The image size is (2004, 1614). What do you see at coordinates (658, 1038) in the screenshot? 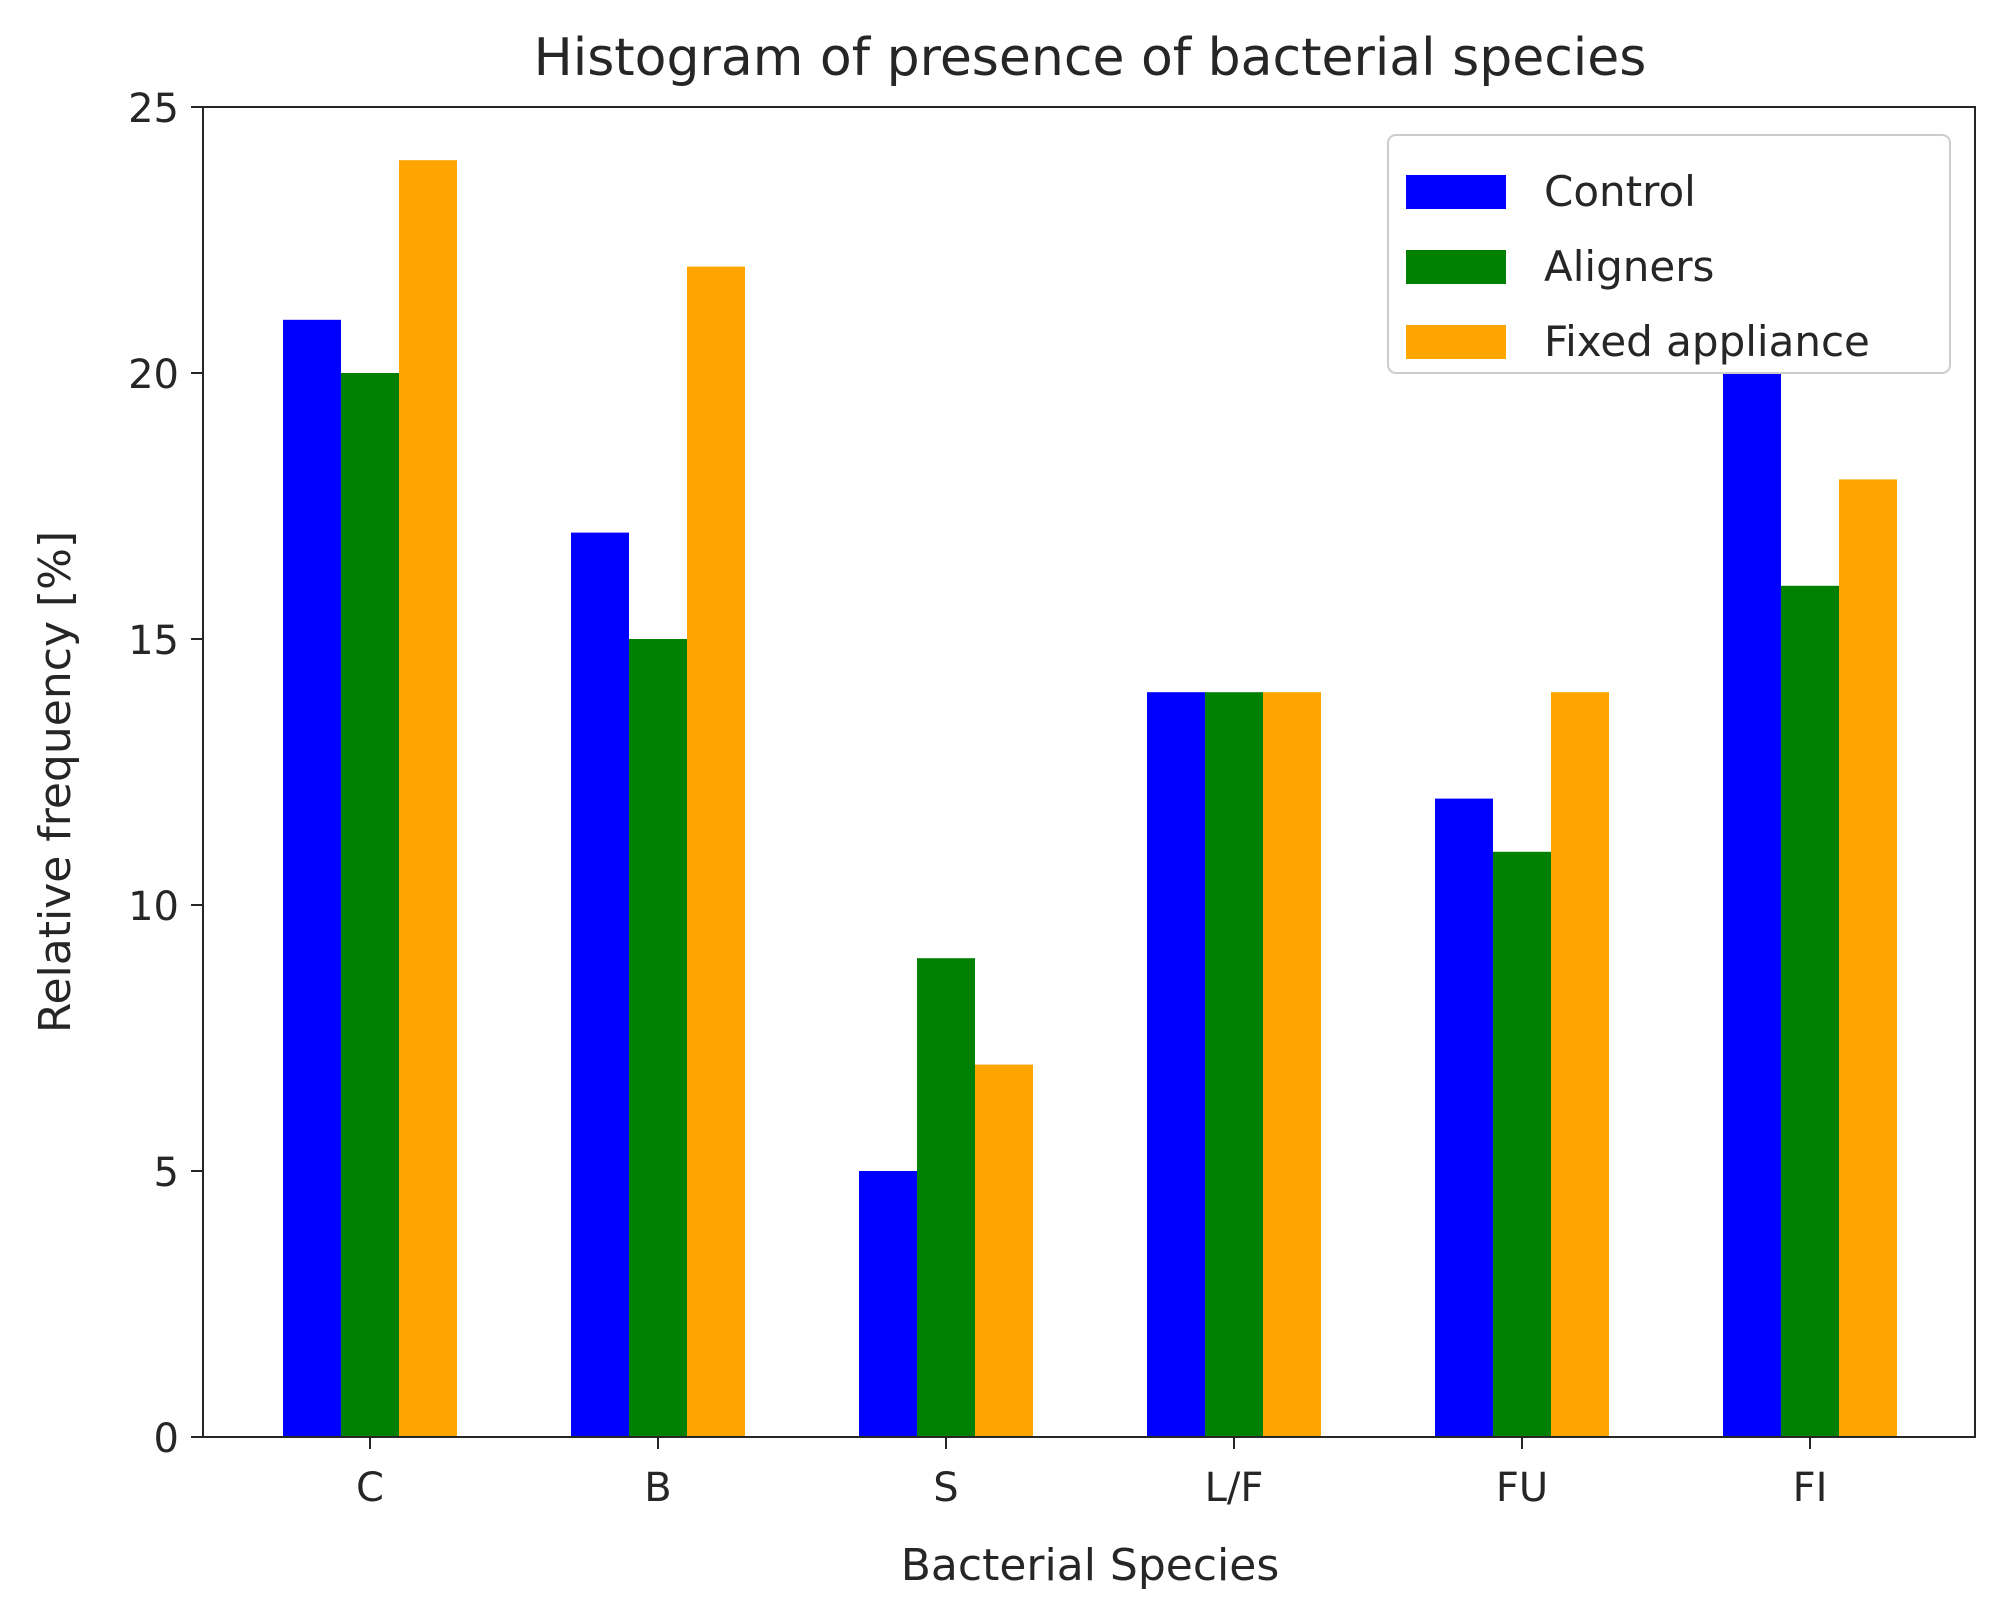
I see `bar-aligners-b` at bounding box center [658, 1038].